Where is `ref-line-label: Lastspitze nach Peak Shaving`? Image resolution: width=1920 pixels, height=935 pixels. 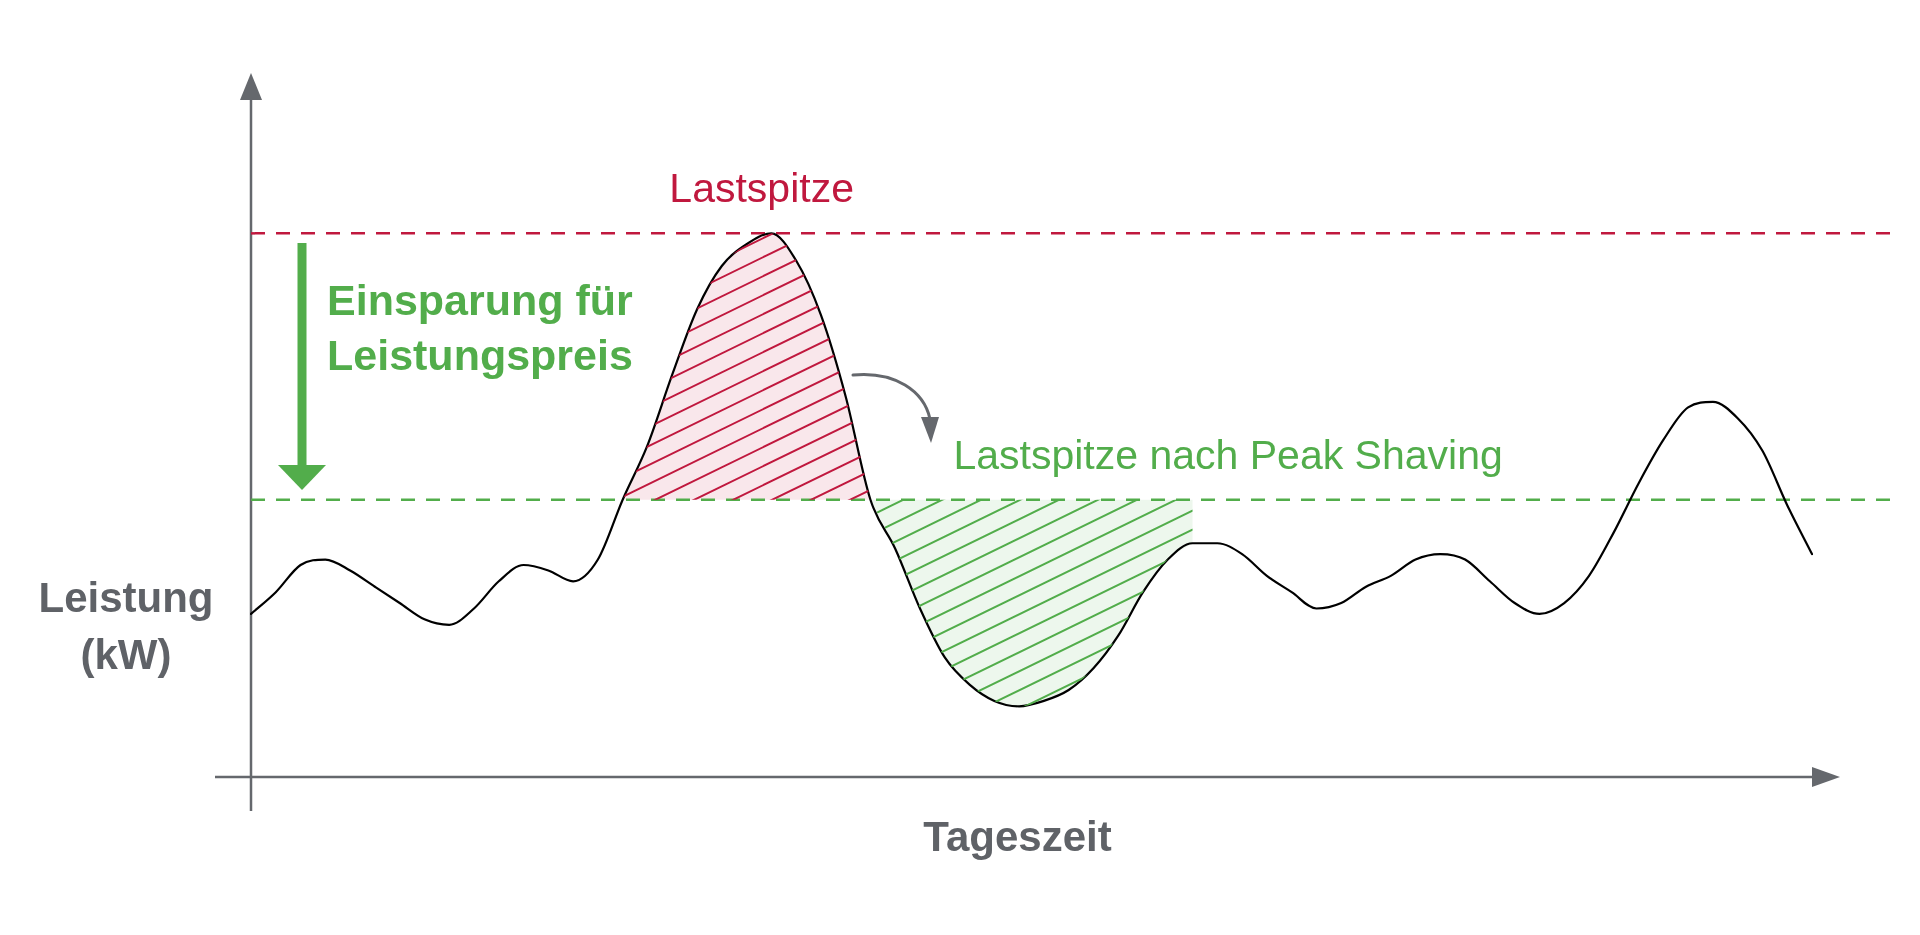
ref-line-label: Lastspitze nach Peak Shaving is located at coordinates (1228, 454).